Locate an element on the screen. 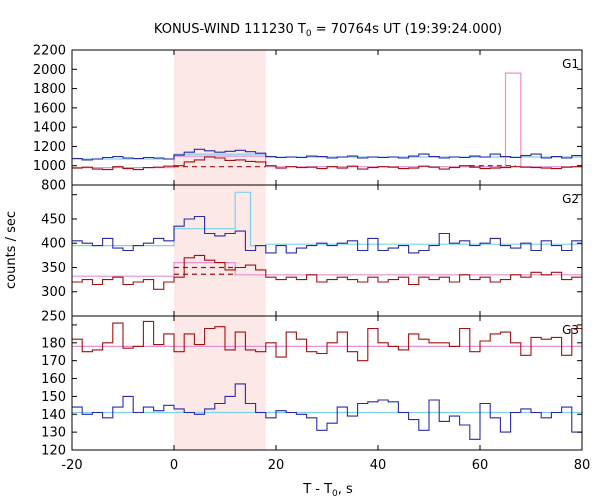 This screenshot has height=500, width=600. panel-g1-y-tick-label: 1000 is located at coordinates (49, 166).